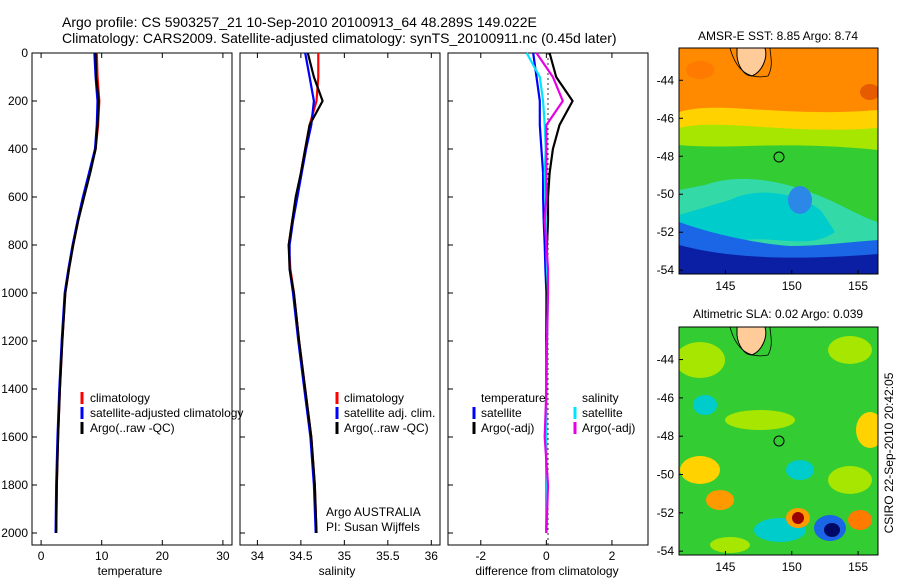  What do you see at coordinates (612, 556) in the screenshot?
I see `x-tick-label: 2` at bounding box center [612, 556].